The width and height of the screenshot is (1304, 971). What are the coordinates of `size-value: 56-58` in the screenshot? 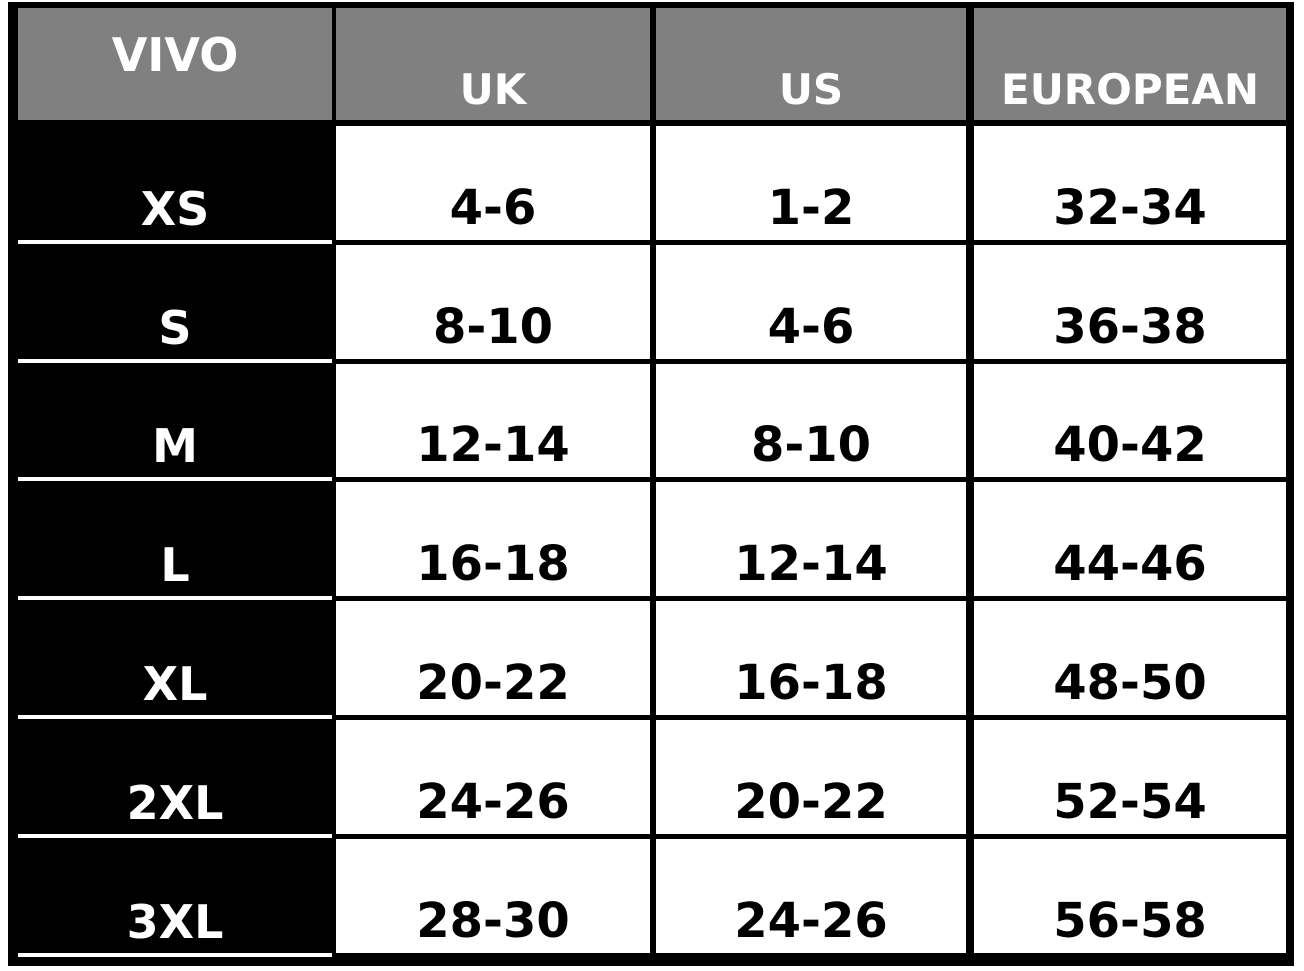 It's located at (1130, 895).